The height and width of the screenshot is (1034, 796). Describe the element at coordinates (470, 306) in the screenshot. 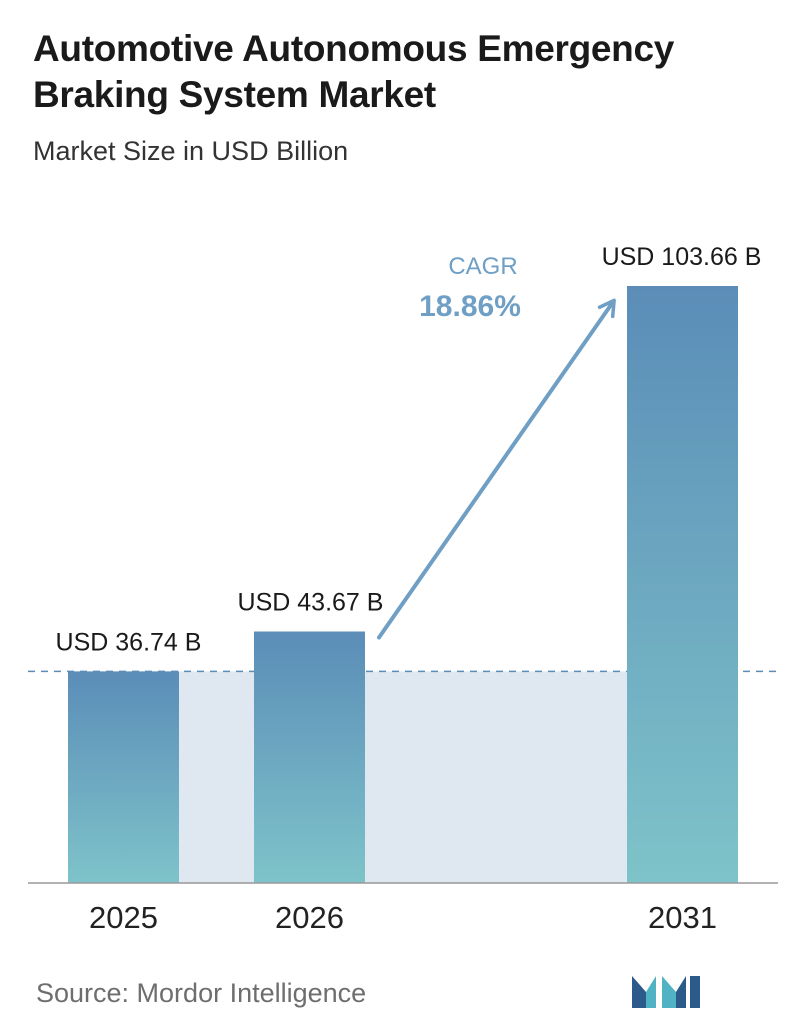

I see `cagr-value: 18.86%` at that location.